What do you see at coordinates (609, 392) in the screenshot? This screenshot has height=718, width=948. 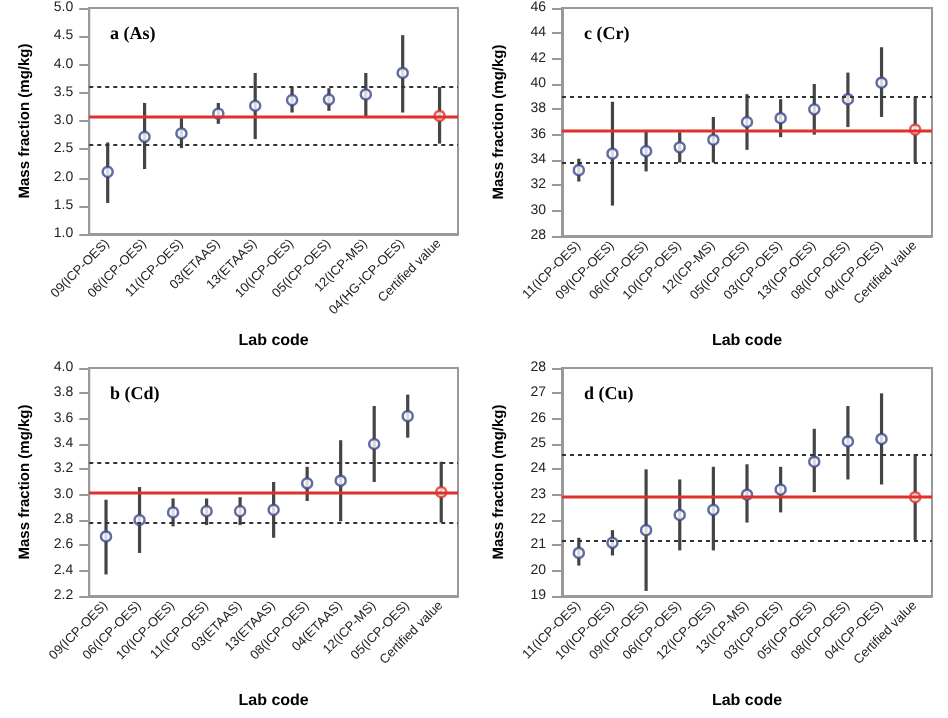 I see `text: d (Cu)` at bounding box center [609, 392].